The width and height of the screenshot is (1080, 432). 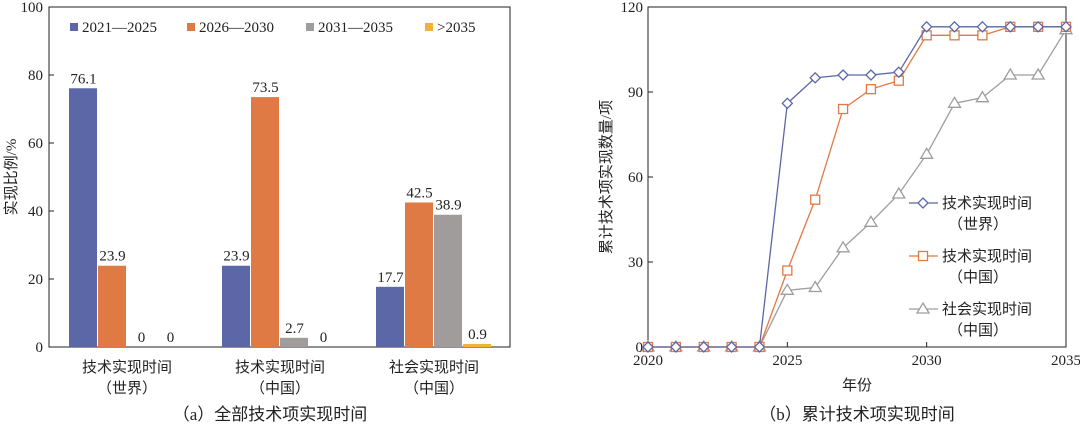 I want to click on y-tick-label: 100, so click(x=32, y=8).